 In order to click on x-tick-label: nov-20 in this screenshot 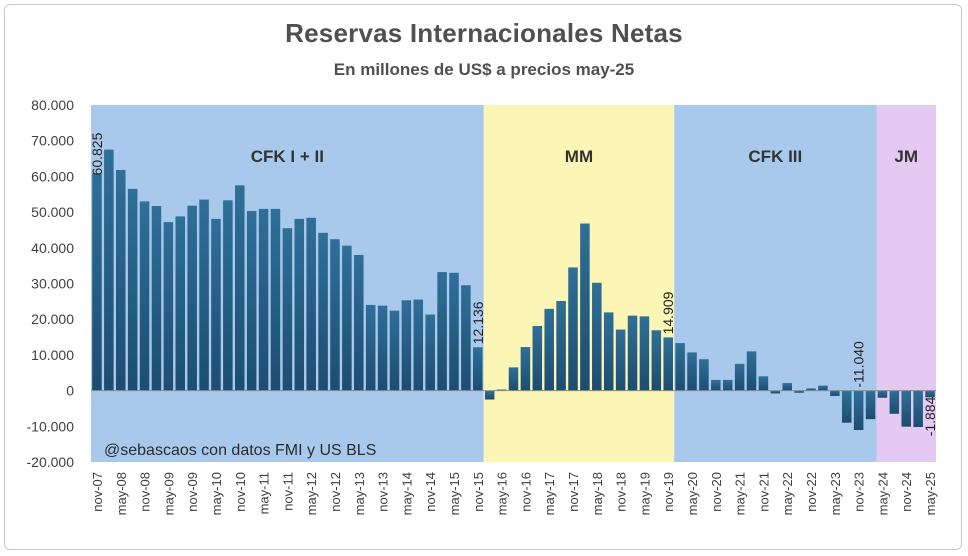, I will do `click(716, 492)`.